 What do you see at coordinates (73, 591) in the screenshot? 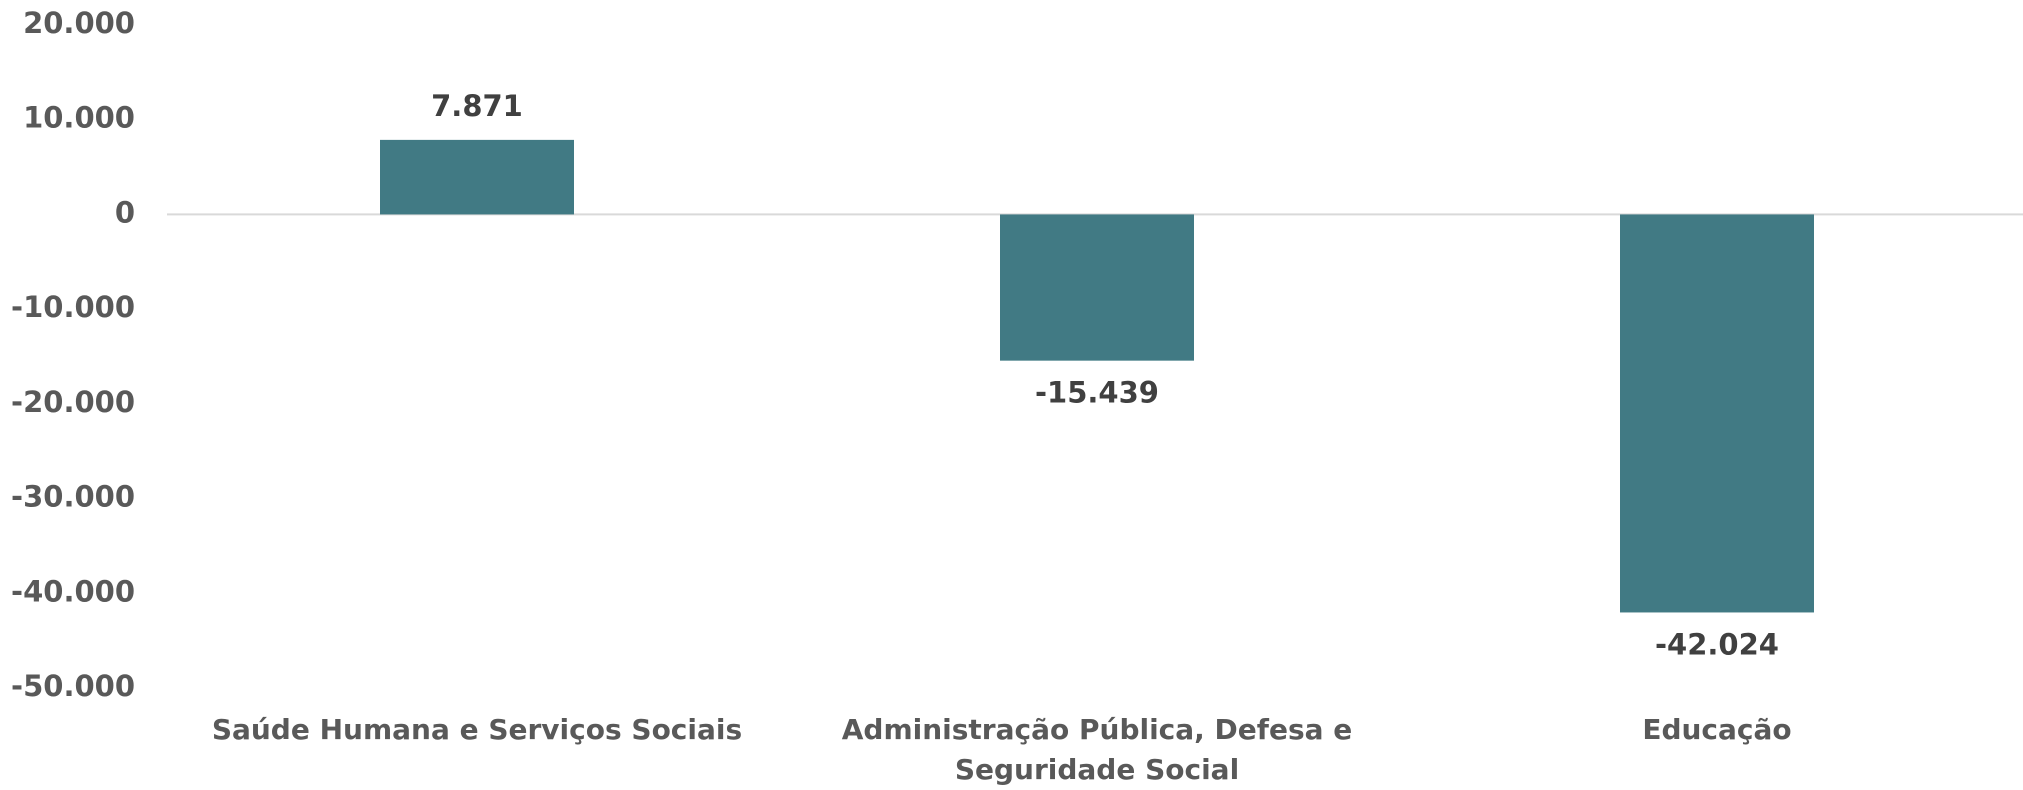
I see `y-tick-label: -40.000` at bounding box center [73, 591].